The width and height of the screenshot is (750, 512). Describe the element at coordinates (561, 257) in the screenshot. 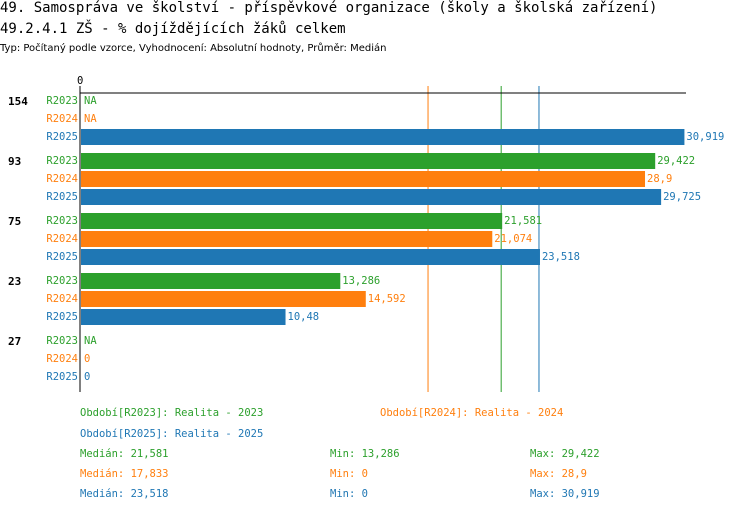

I see `data-label-75-r2025: 23,518` at that location.